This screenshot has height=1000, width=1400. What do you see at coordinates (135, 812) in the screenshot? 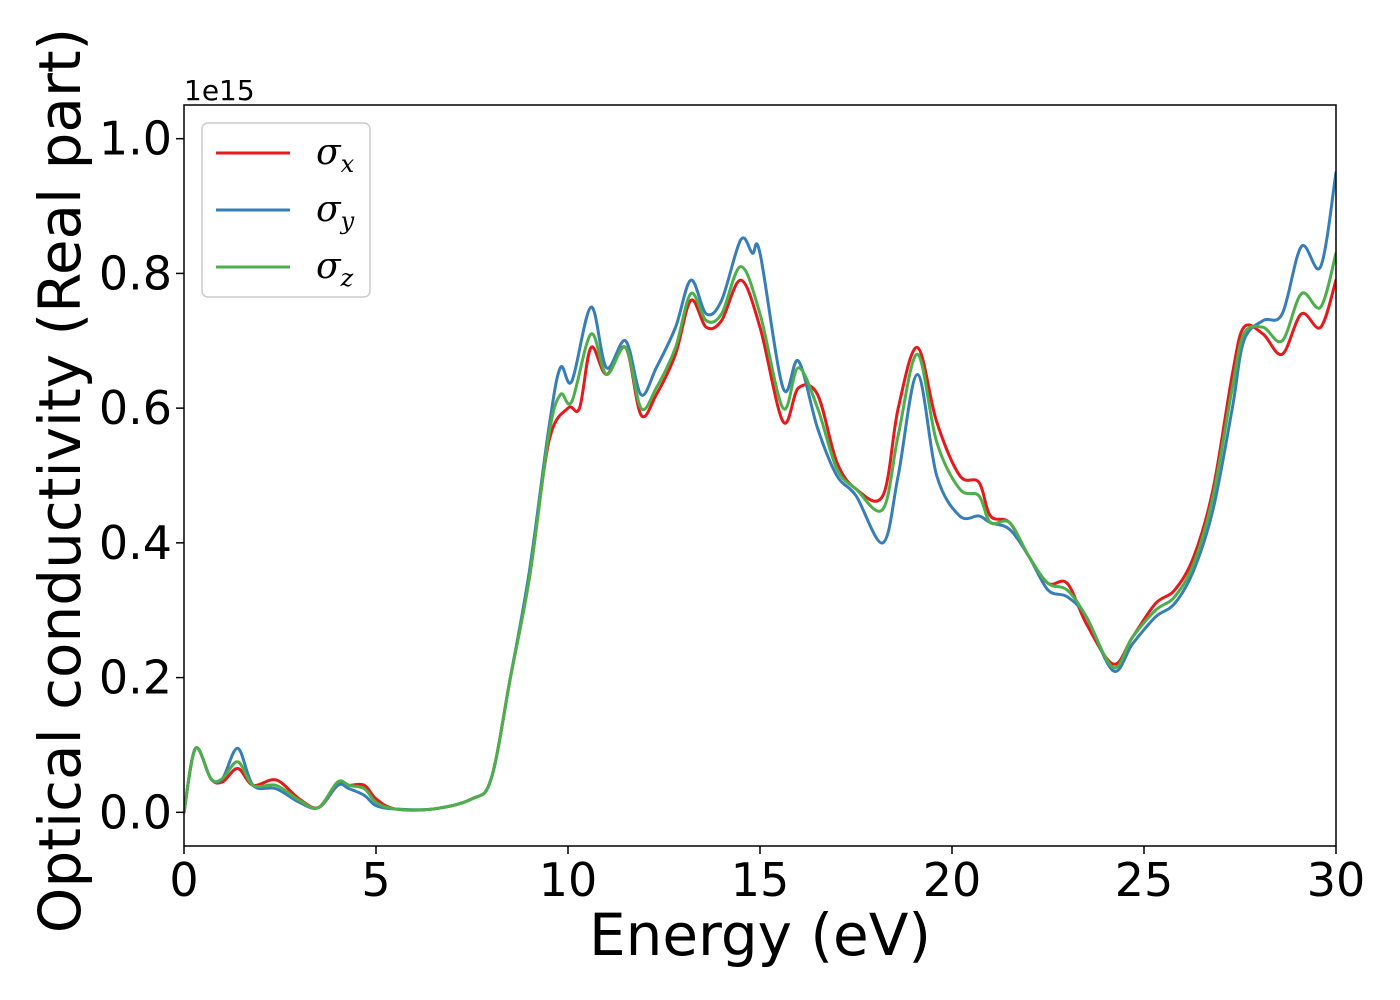
I see `y-tick-label: 0.0` at bounding box center [135, 812].